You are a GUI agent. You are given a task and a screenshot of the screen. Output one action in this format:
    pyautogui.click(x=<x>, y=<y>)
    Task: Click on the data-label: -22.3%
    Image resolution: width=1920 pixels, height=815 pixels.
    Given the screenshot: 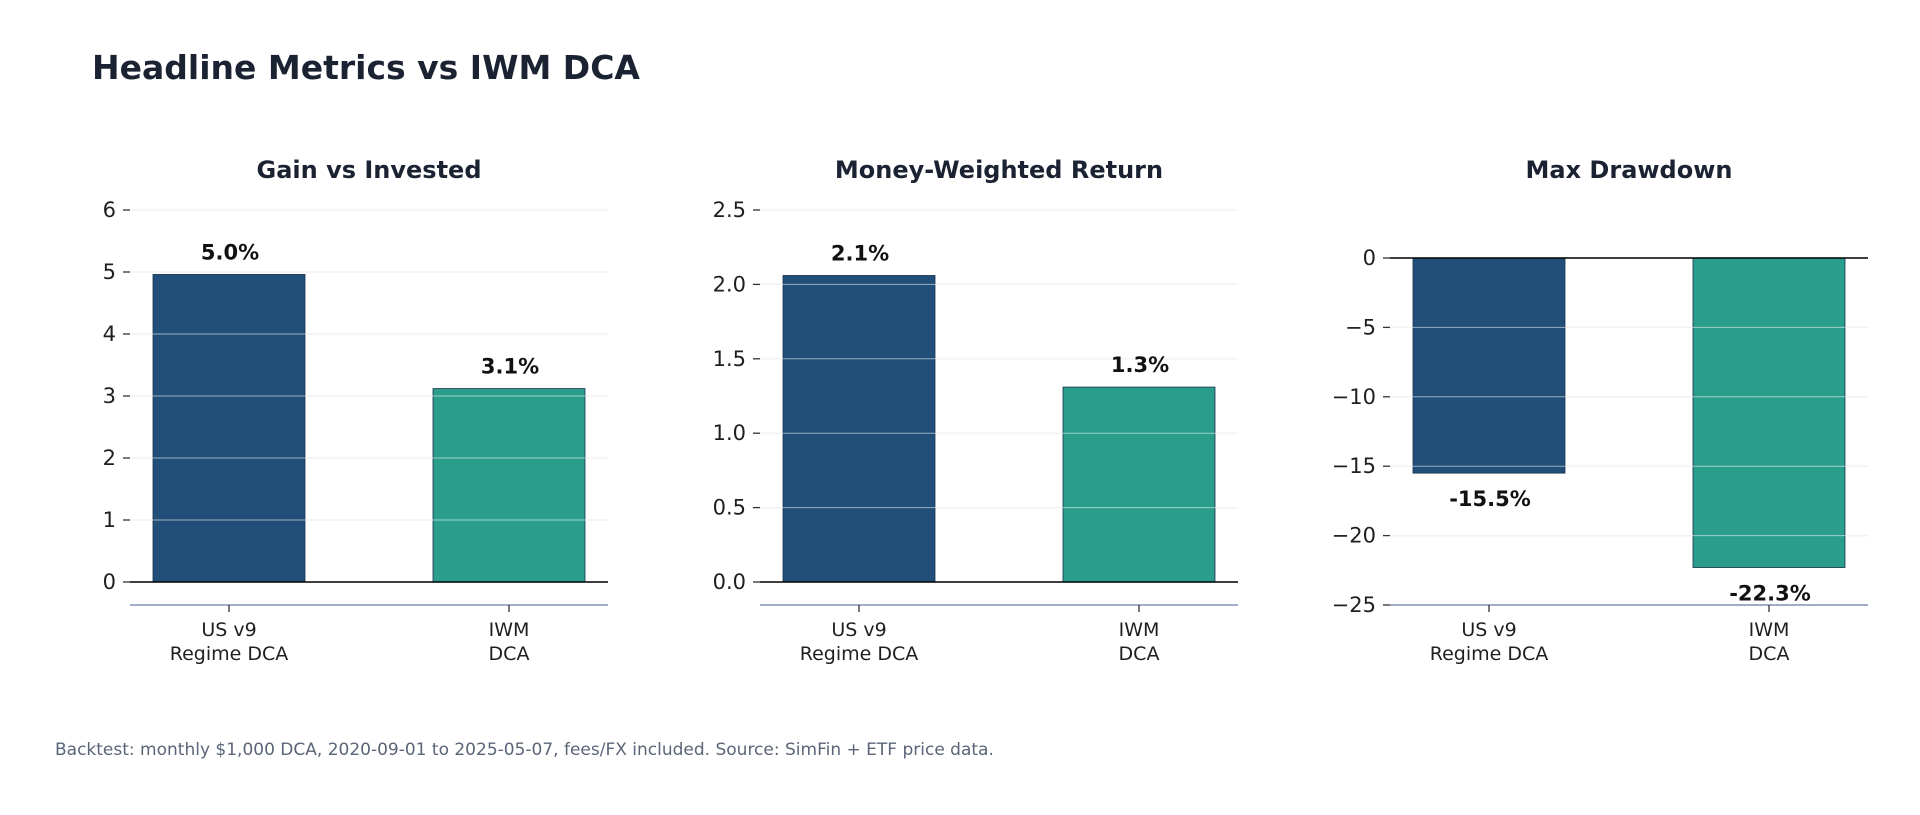 What is the action you would take?
    pyautogui.click(x=1770, y=594)
    